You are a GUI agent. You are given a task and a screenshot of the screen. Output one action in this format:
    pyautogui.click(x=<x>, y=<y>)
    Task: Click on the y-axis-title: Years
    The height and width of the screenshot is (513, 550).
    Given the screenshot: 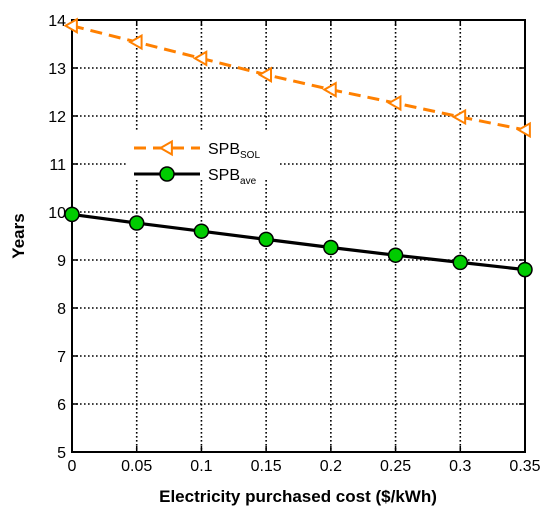 What is the action you would take?
    pyautogui.click(x=18, y=235)
    